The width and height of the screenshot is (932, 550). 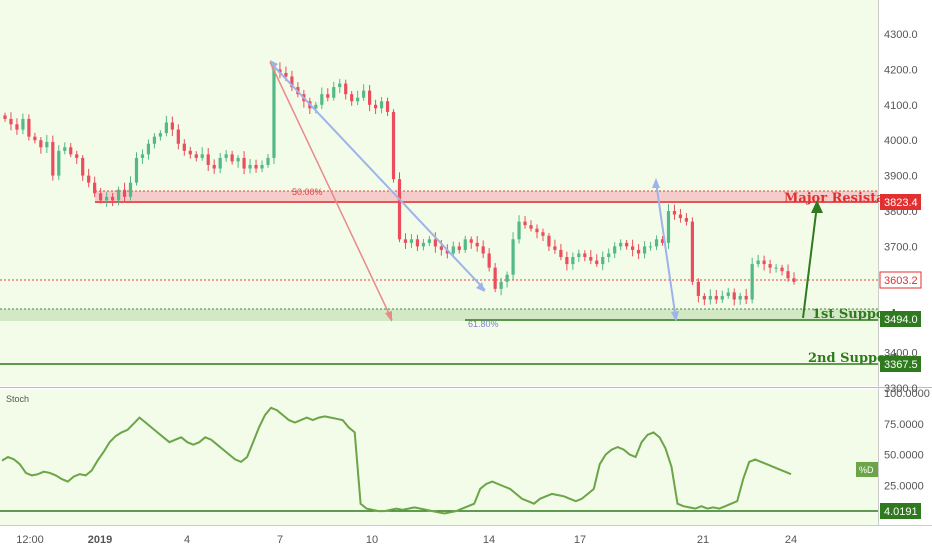 I want to click on stoch-axis-ticks: 100.0000 75.0000 50.0000 25.0000, so click(x=907, y=440).